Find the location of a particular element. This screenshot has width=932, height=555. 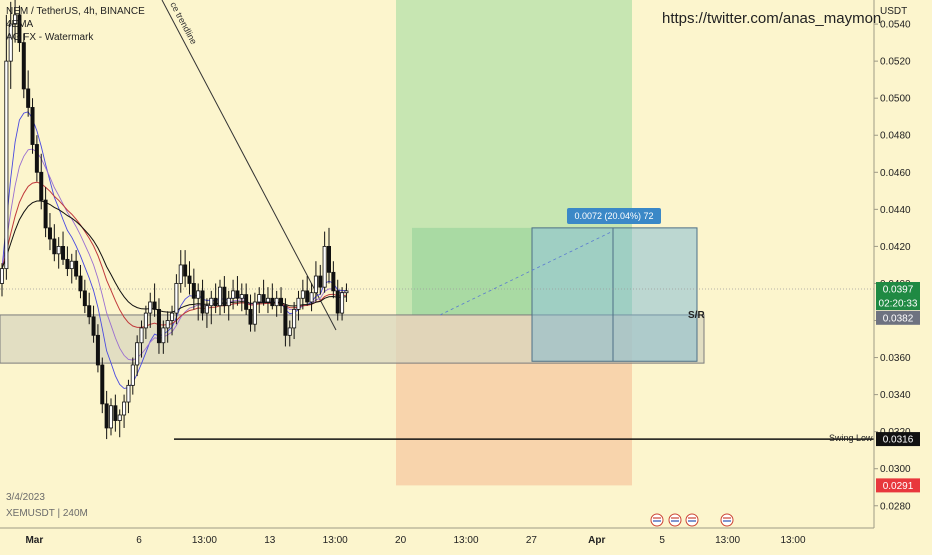

symbol-title: NEM / TetherUS, 4h, BINANCE is located at coordinates (75, 11).